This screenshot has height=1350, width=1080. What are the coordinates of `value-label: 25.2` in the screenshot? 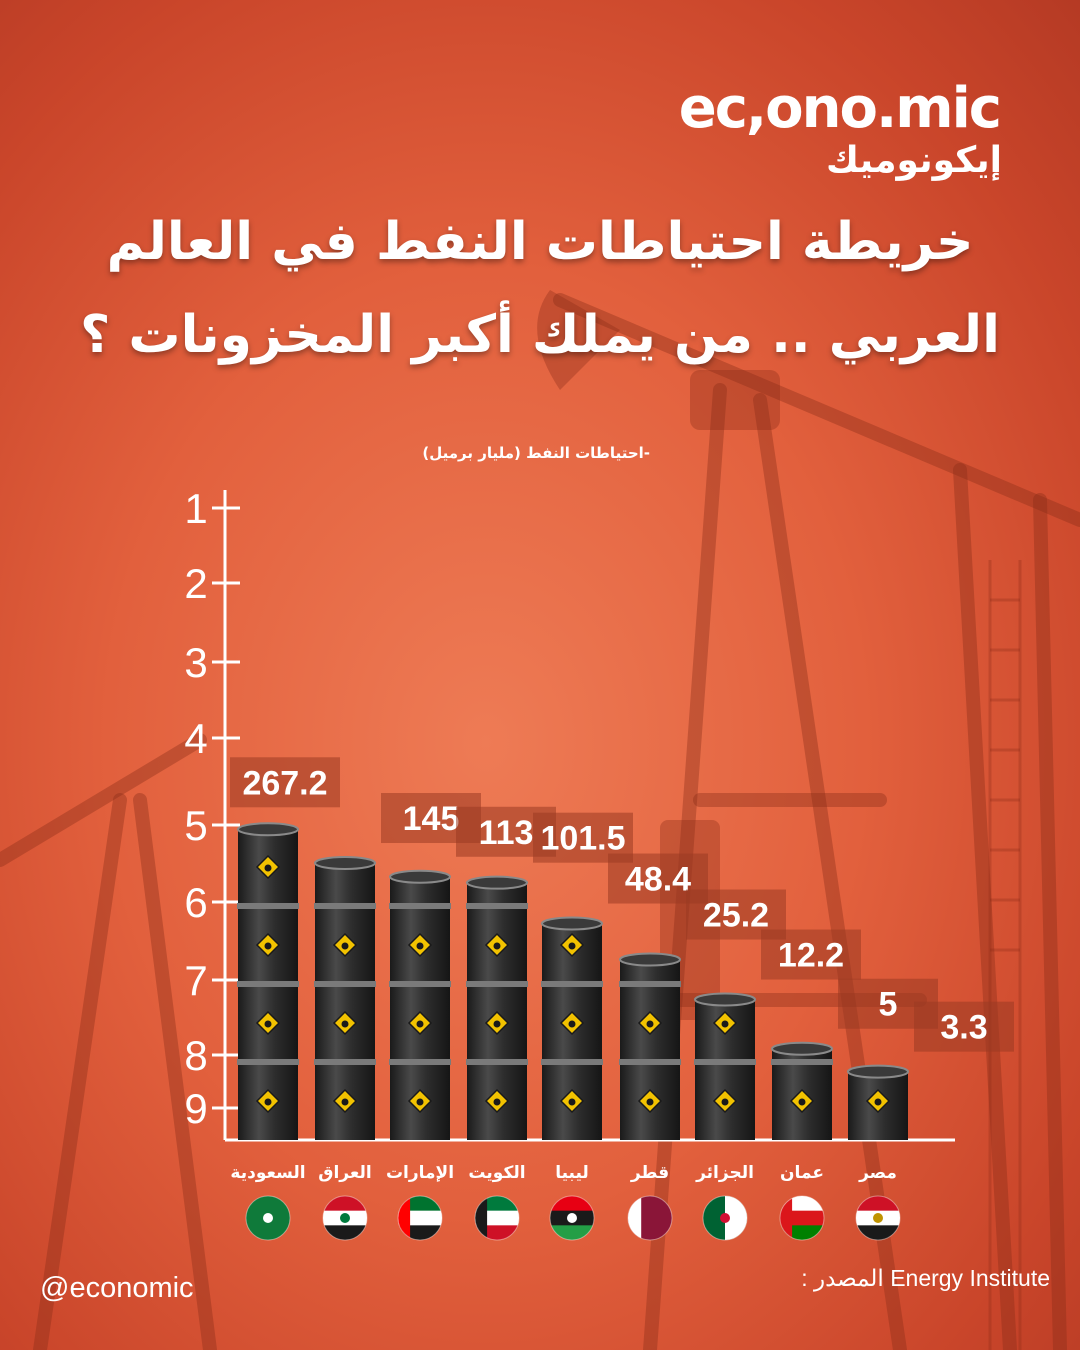 It's located at (736, 916).